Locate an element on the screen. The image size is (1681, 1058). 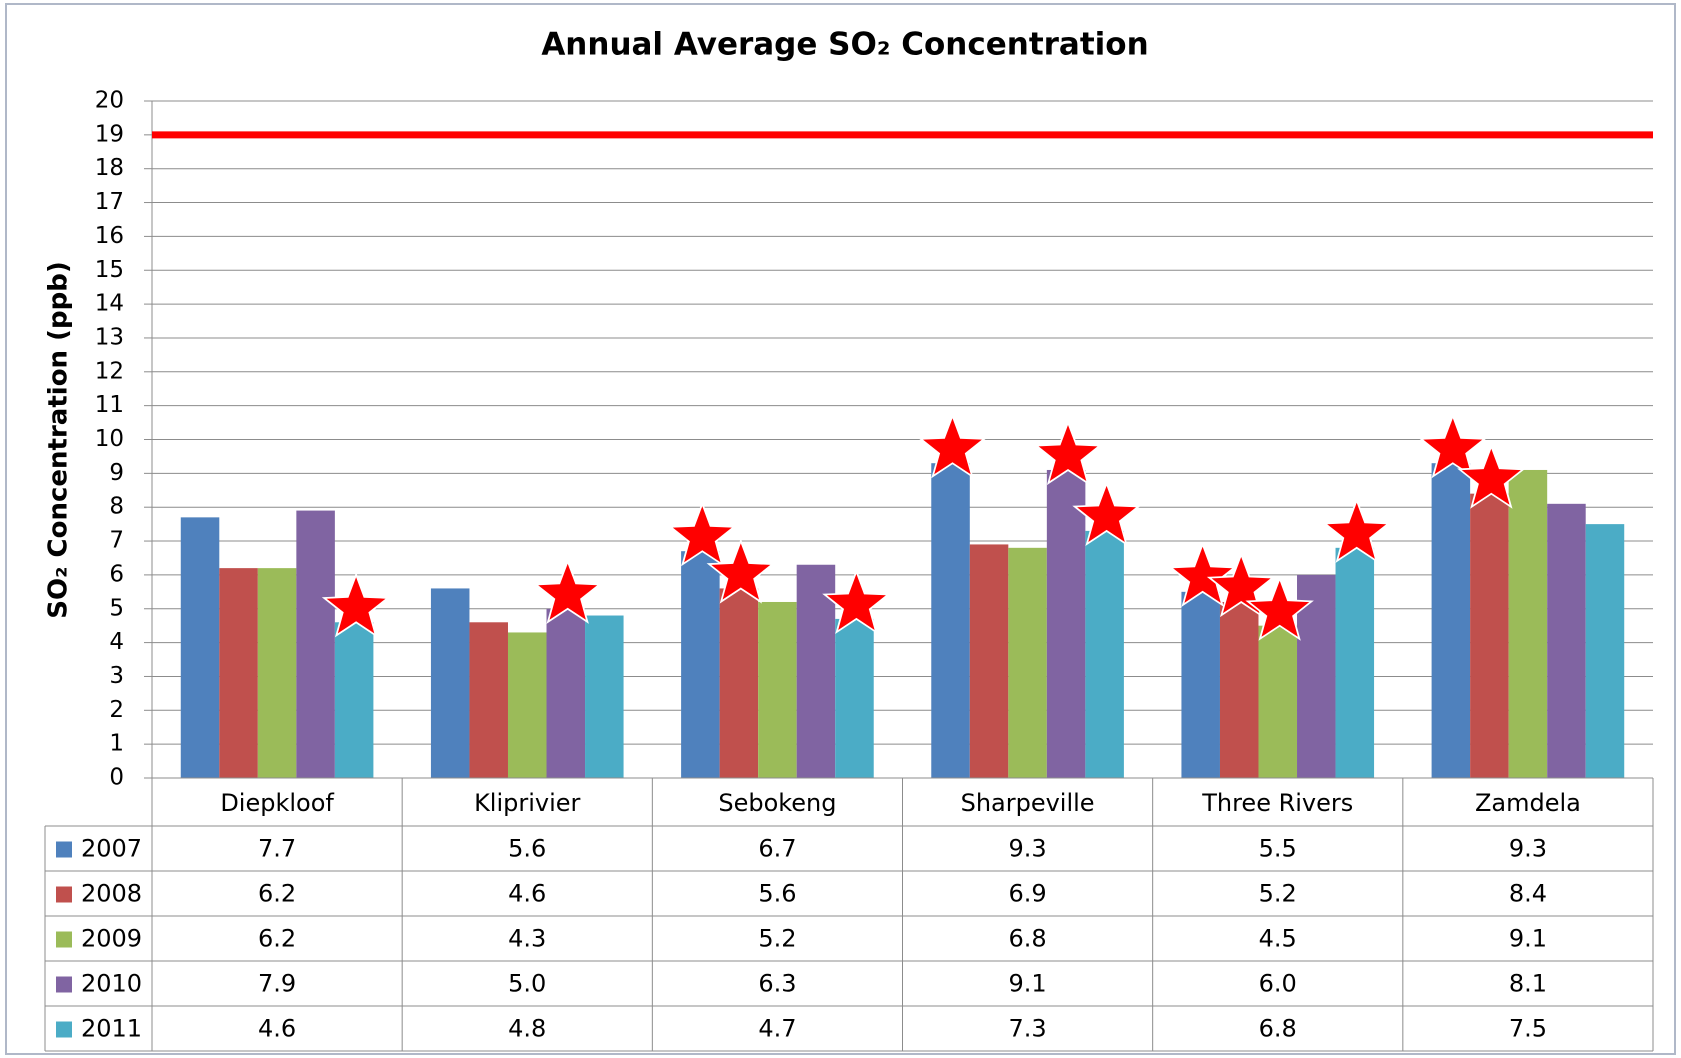
category-label: Three Rivers is located at coordinates (1277, 803).